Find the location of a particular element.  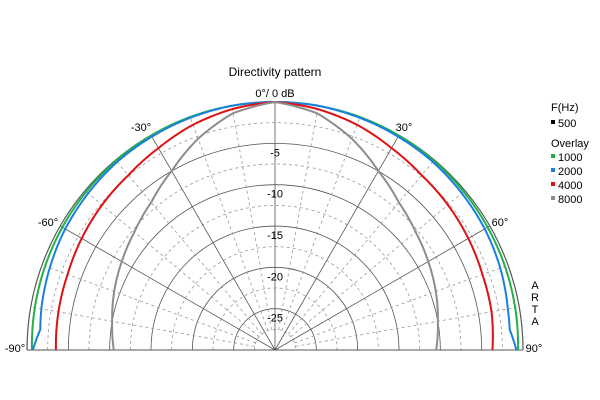

legend-overlay-entries: 1000 2000 4000 8000 is located at coordinates (566, 179).